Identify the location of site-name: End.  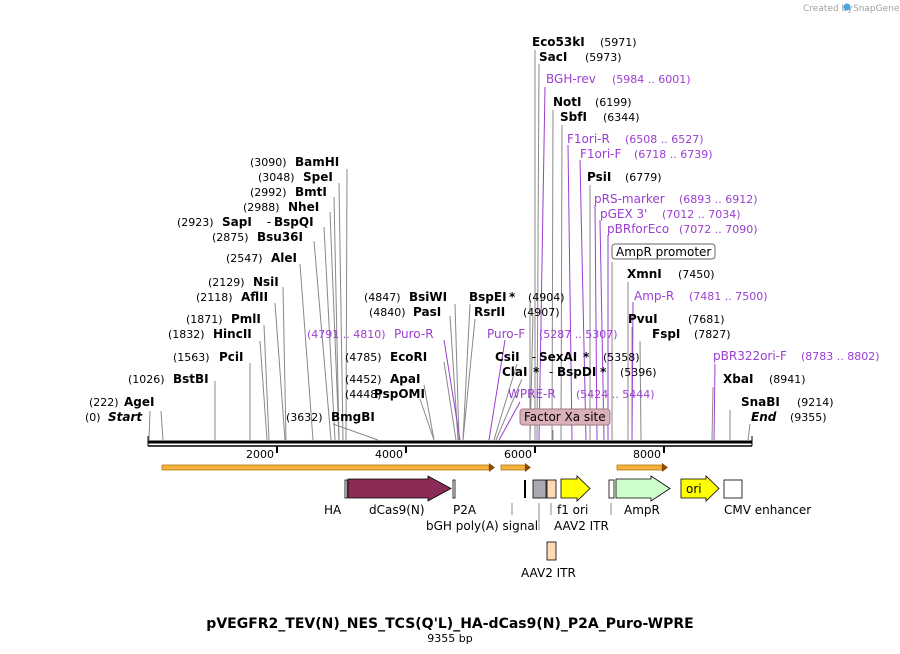
(764, 417).